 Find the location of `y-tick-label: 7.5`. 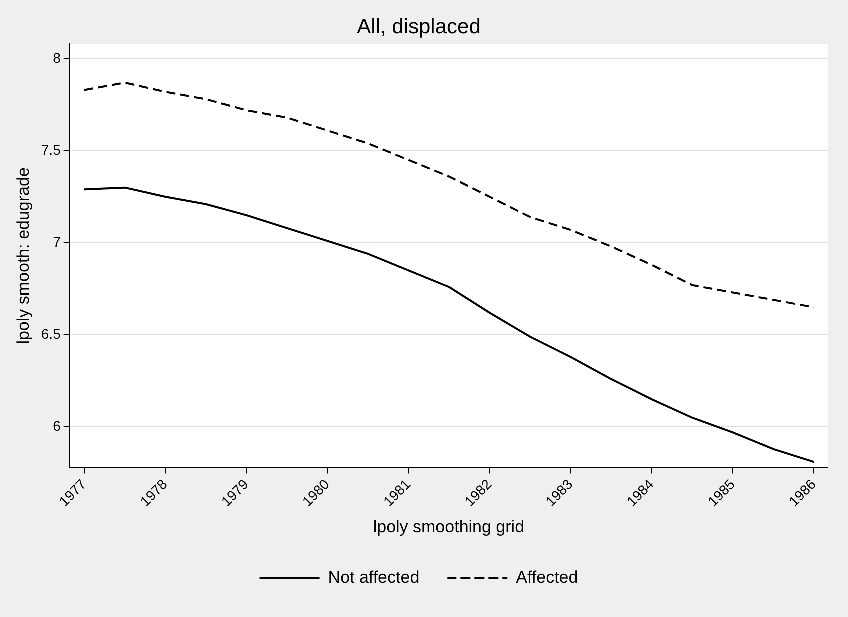

y-tick-label: 7.5 is located at coordinates (51, 150).